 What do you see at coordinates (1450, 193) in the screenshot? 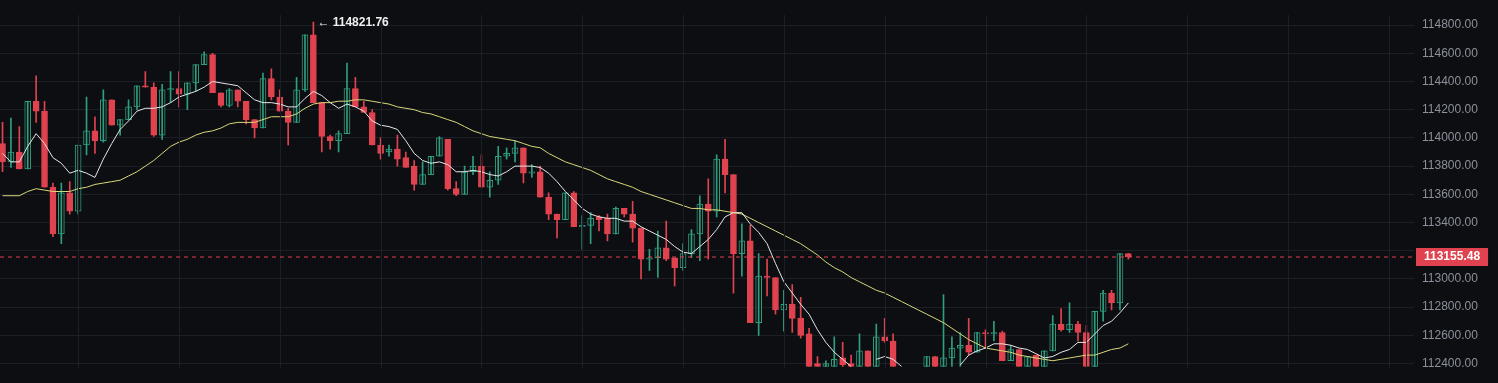
I see `y-tick-label: 113600.00` at bounding box center [1450, 193].